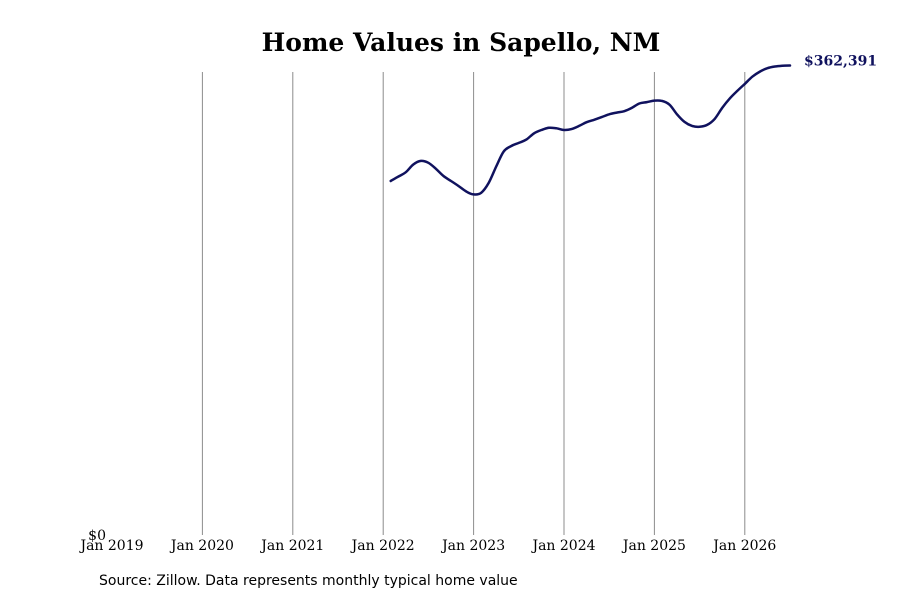 This screenshot has height=600, width=900. I want to click on x-tick-label: Jan 2019, so click(110, 546).